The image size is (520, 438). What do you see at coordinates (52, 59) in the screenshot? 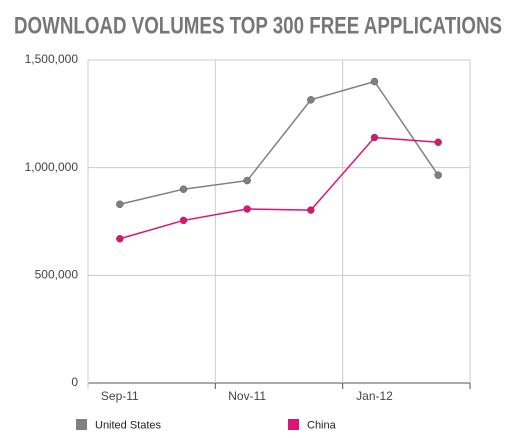
I see `y-tick-label: 1,500,000` at bounding box center [52, 59].